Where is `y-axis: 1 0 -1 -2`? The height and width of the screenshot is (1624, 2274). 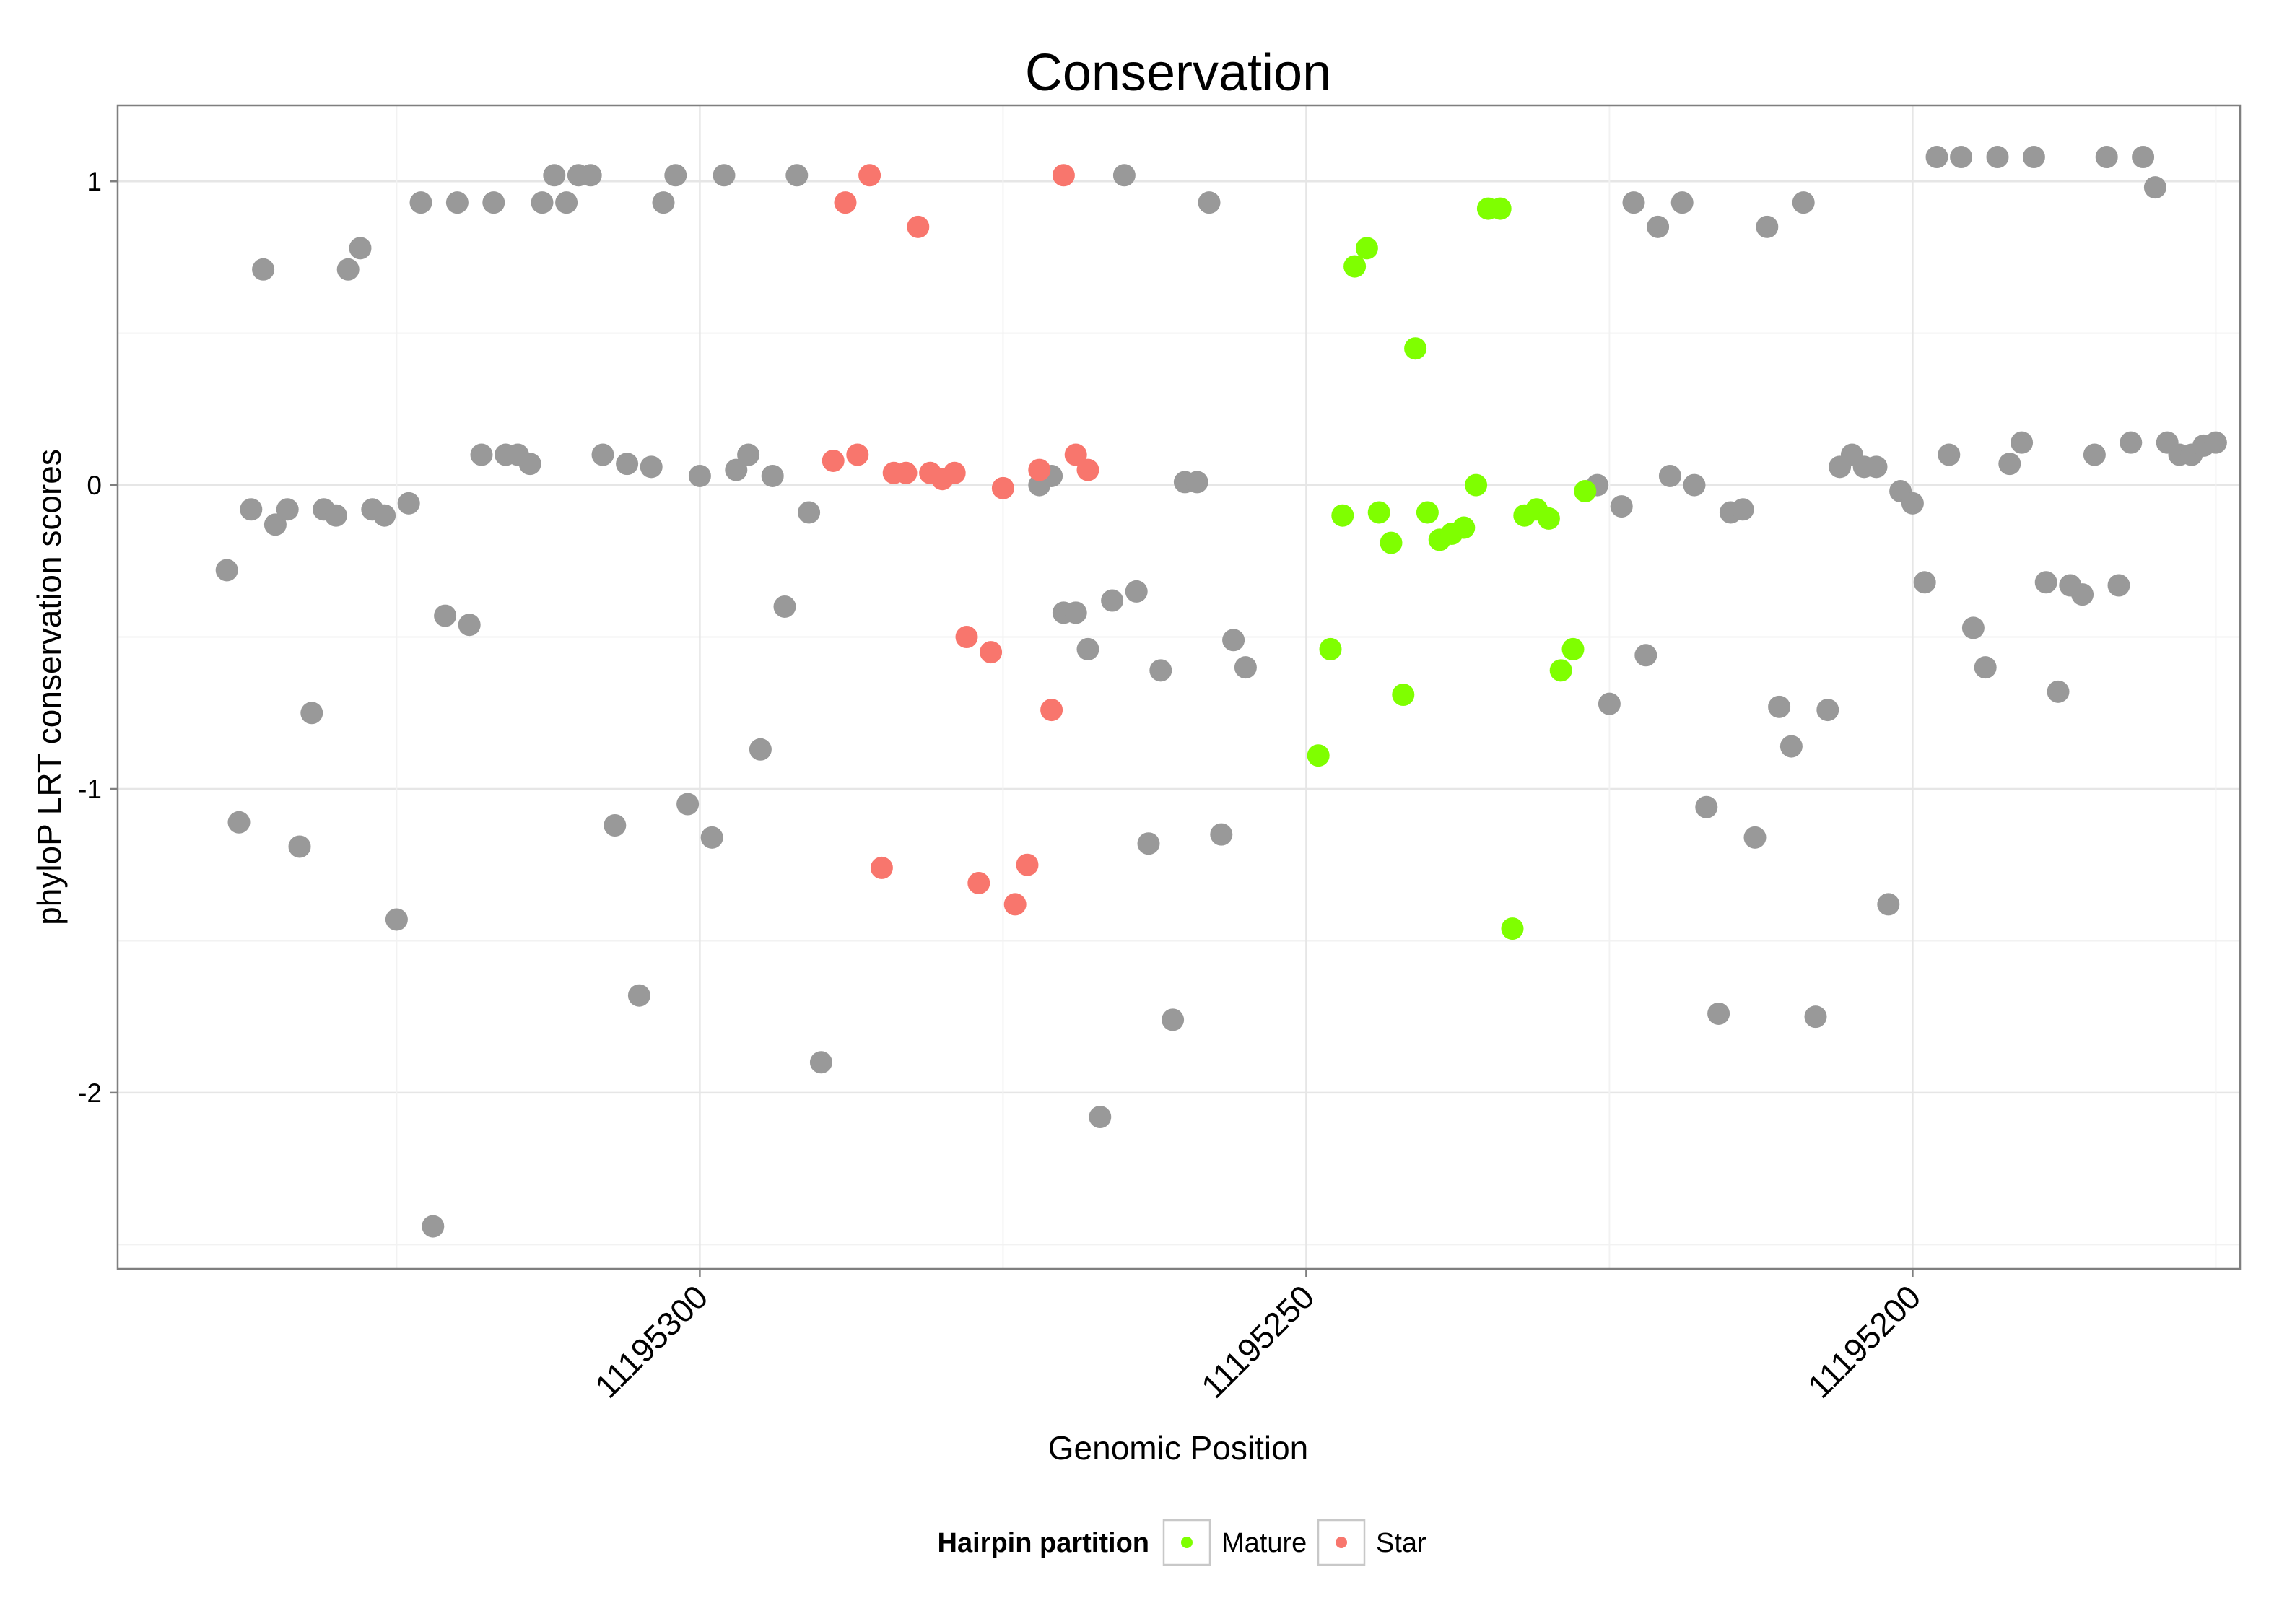
y-axis: 1 0 -1 -2 is located at coordinates (98, 637).